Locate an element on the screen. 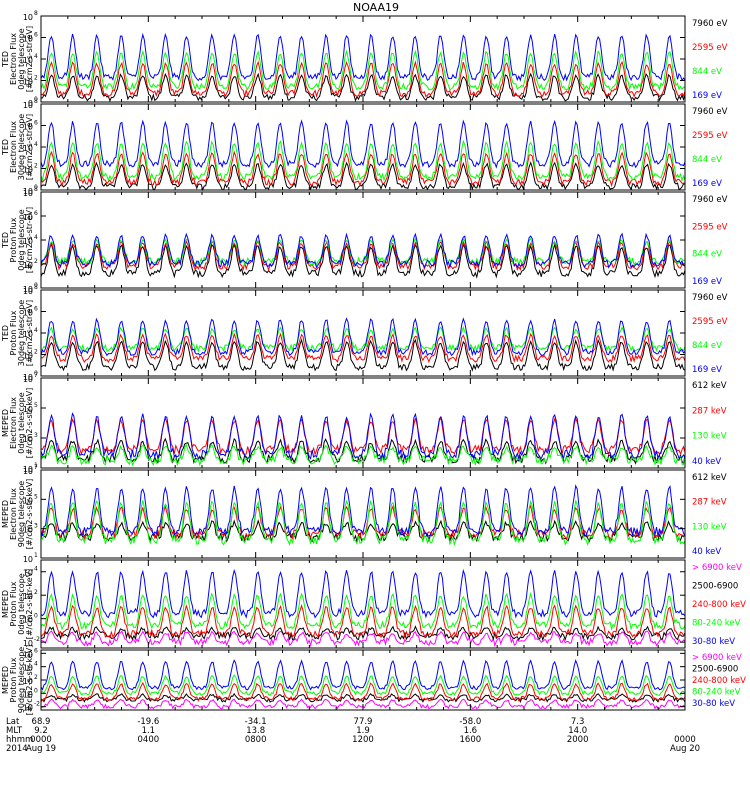 Image resolution: width=750 pixels, height=800 pixels. y-tick-exponent: 3 is located at coordinates (36, 435).